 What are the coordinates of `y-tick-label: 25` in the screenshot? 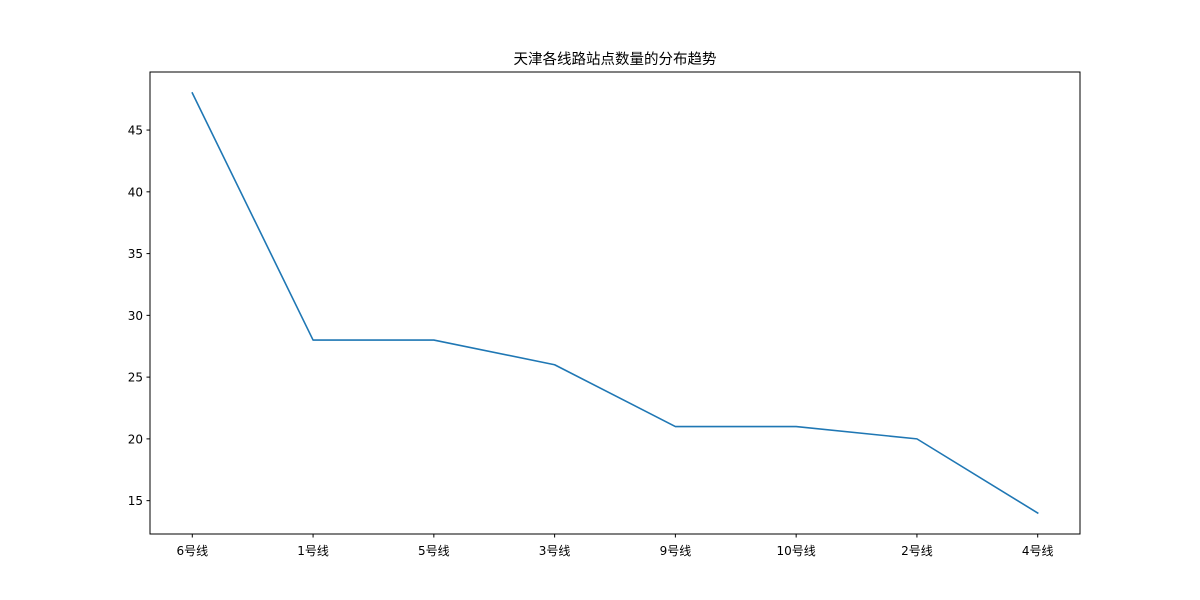 It's located at (135, 378).